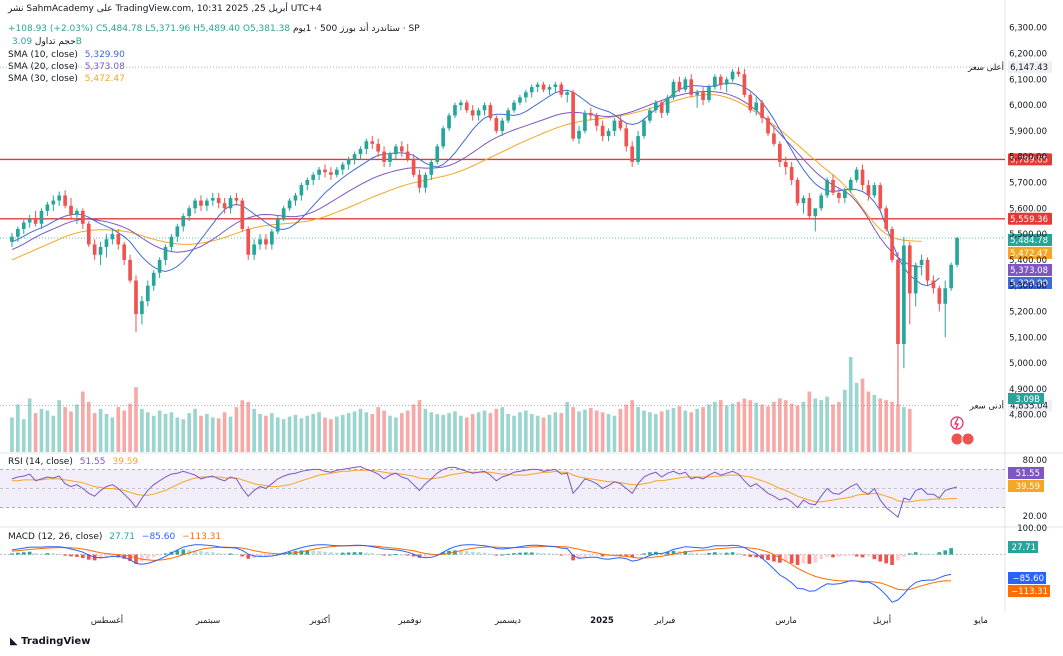 The width and height of the screenshot is (1063, 656). What do you see at coordinates (356, 29) in the screenshot?
I see `symbol-title: ستاندرد أند بورز 500 · 1يوم · SP` at bounding box center [356, 29].